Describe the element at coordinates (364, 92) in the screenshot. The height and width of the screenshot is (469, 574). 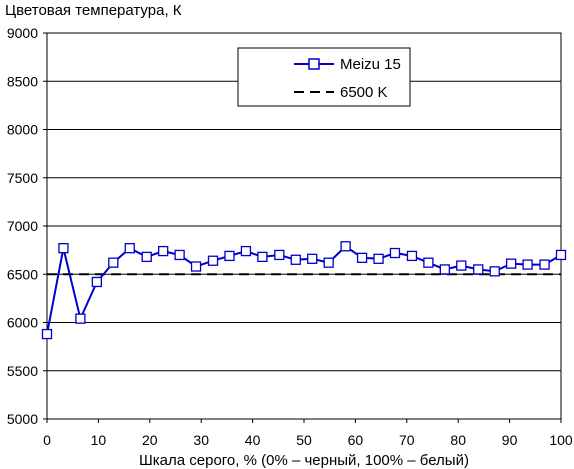
I see `legend-6500-label: 6500 K` at that location.